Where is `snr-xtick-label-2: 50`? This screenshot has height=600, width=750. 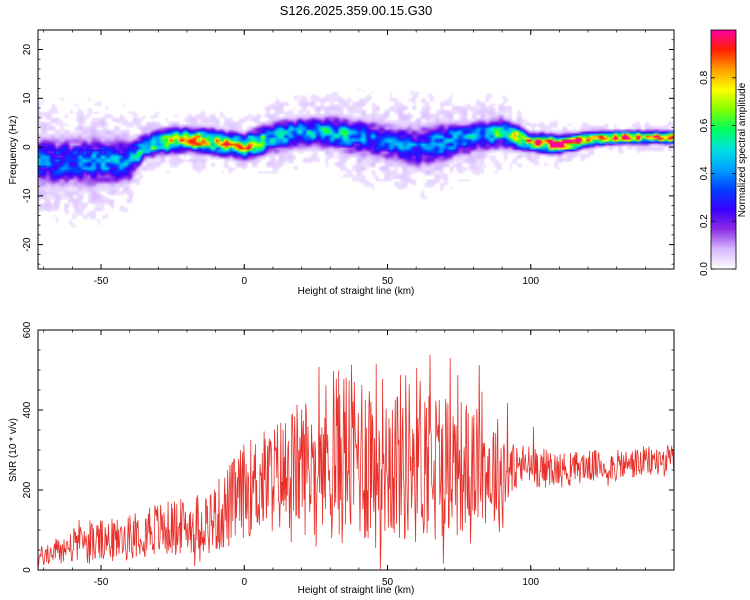 snr-xtick-label-2: 50 is located at coordinates (388, 582).